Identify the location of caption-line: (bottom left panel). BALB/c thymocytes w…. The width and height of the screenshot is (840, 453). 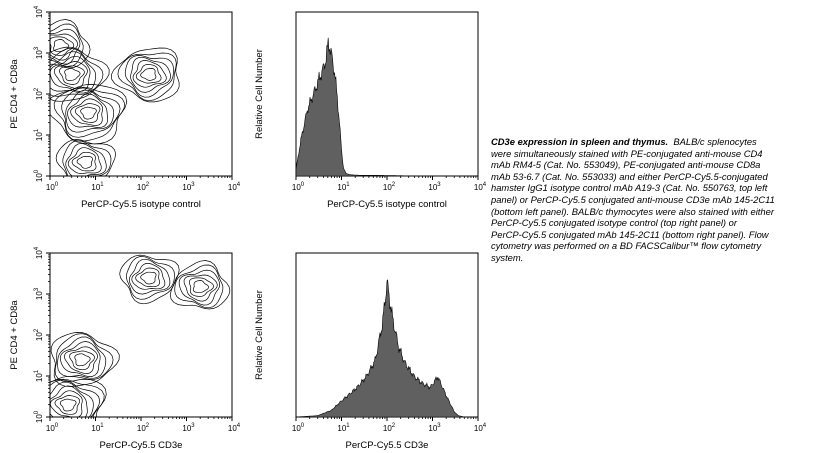
(632, 211).